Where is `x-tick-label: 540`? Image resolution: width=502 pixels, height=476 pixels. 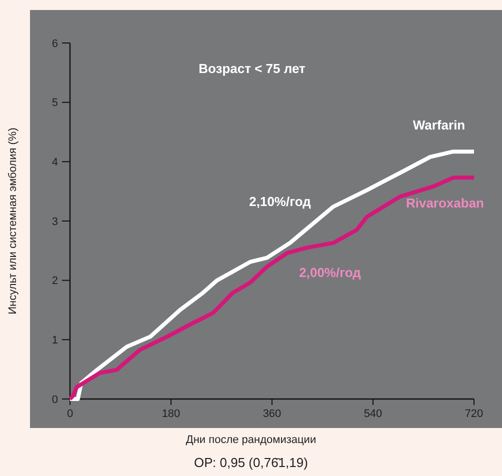
x-tick-label: 540 is located at coordinates (373, 414).